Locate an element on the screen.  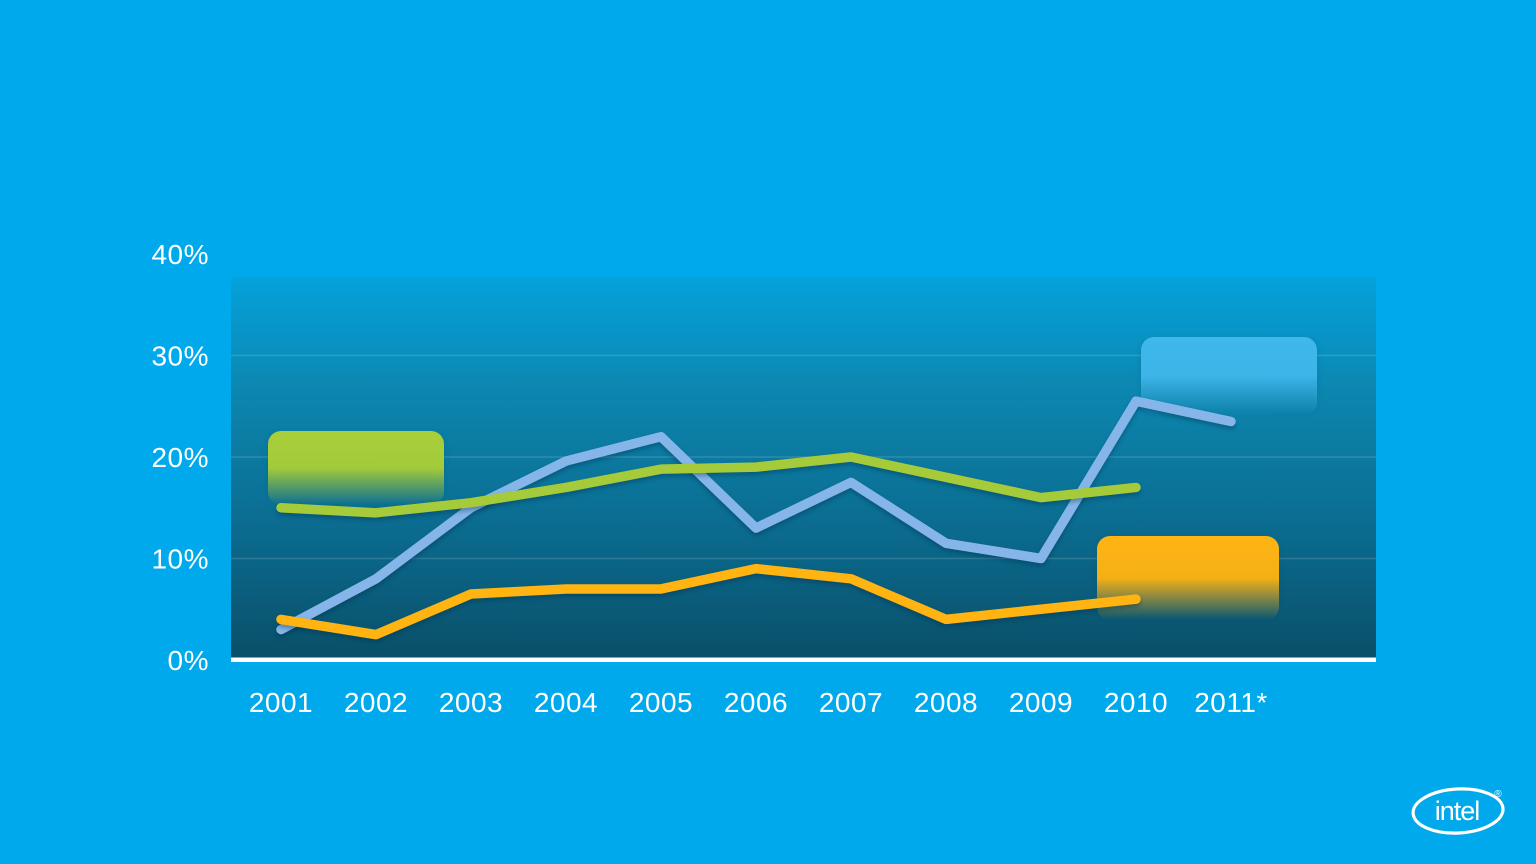
intel-logo-text: intel is located at coordinates (1457, 811).